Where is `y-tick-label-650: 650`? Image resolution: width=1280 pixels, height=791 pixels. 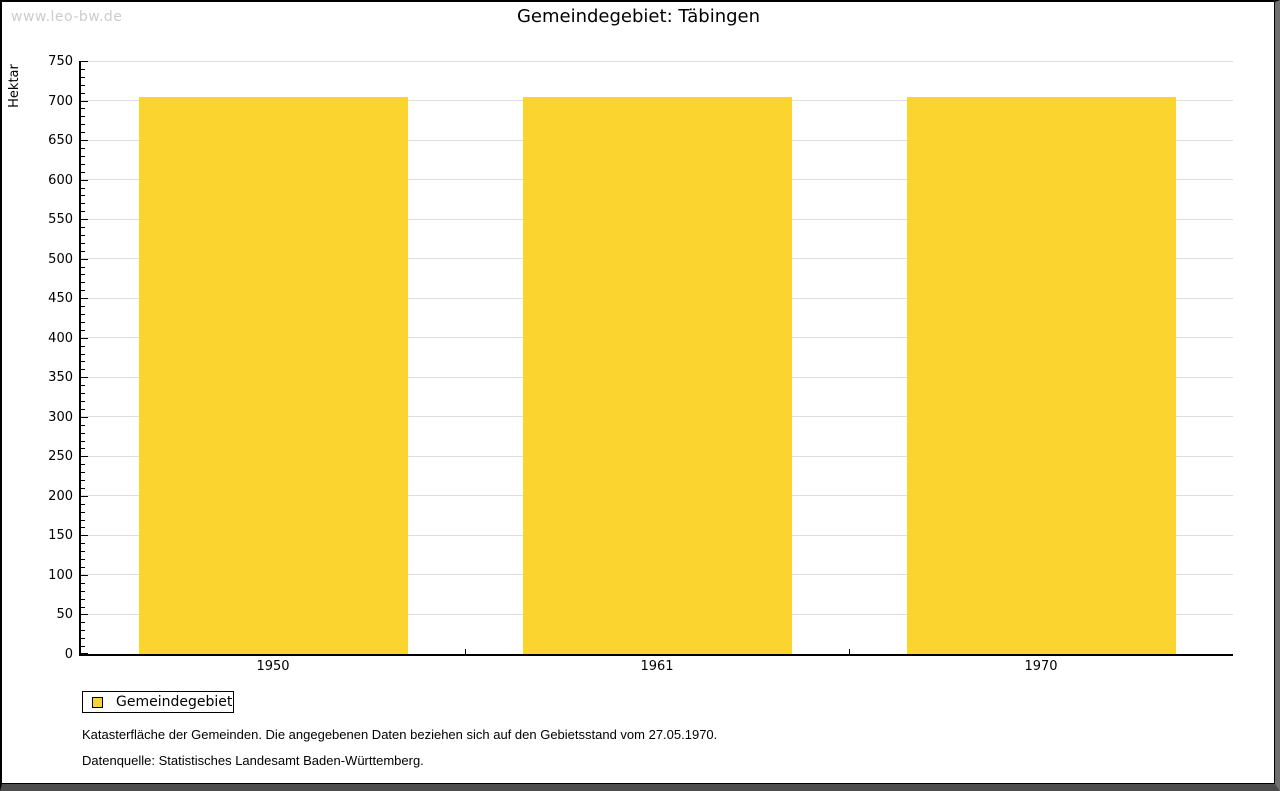 y-tick-label-650: 650 is located at coordinates (60, 141).